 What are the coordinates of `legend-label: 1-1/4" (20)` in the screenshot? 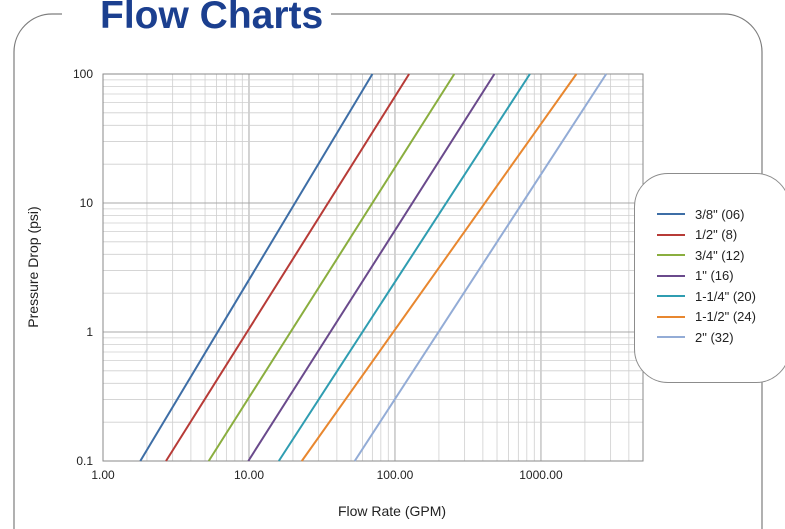 It's located at (725, 296).